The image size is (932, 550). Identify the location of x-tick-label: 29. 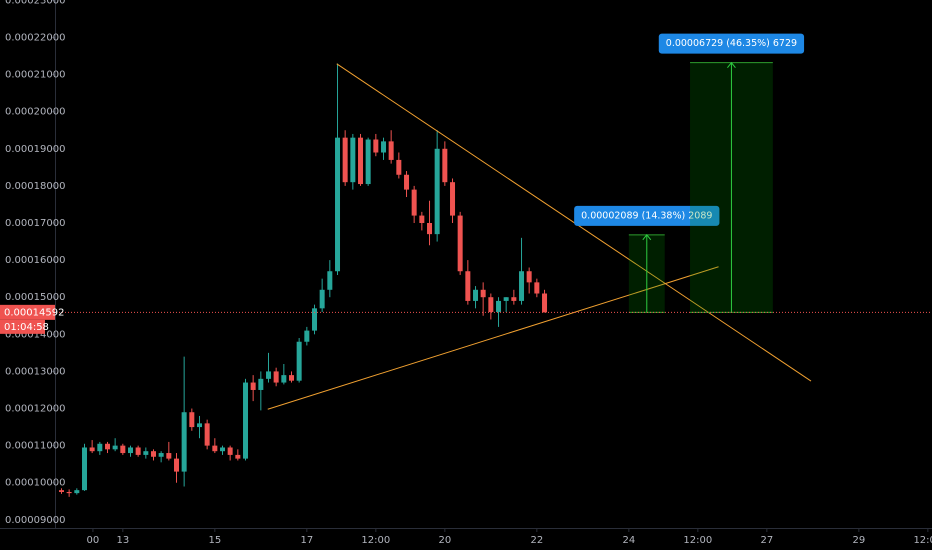
(858, 540).